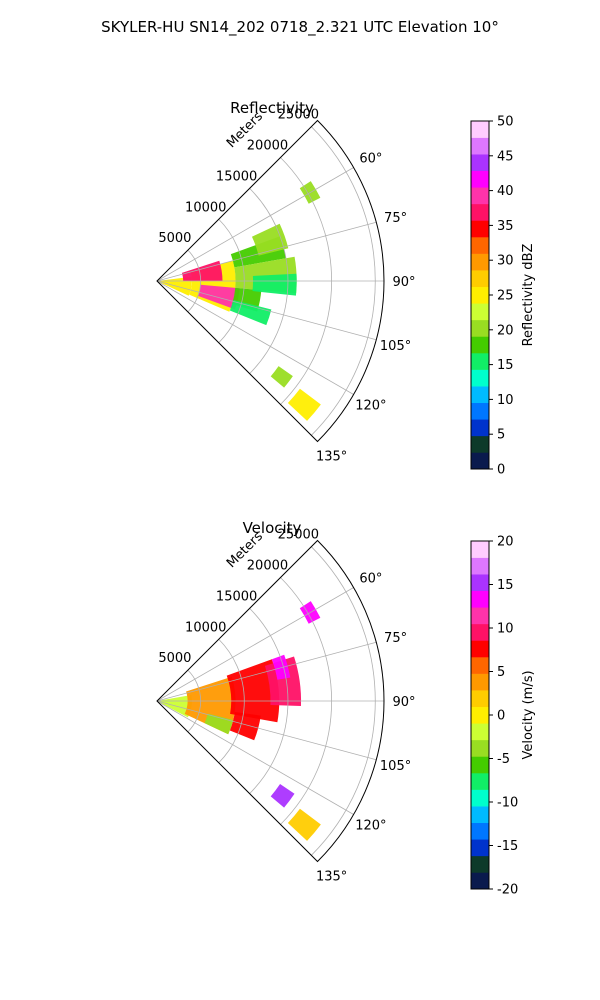 The image size is (600, 1000). What do you see at coordinates (501, 470) in the screenshot?
I see `reflectivity-colorbar-tick-label: 0` at bounding box center [501, 470].